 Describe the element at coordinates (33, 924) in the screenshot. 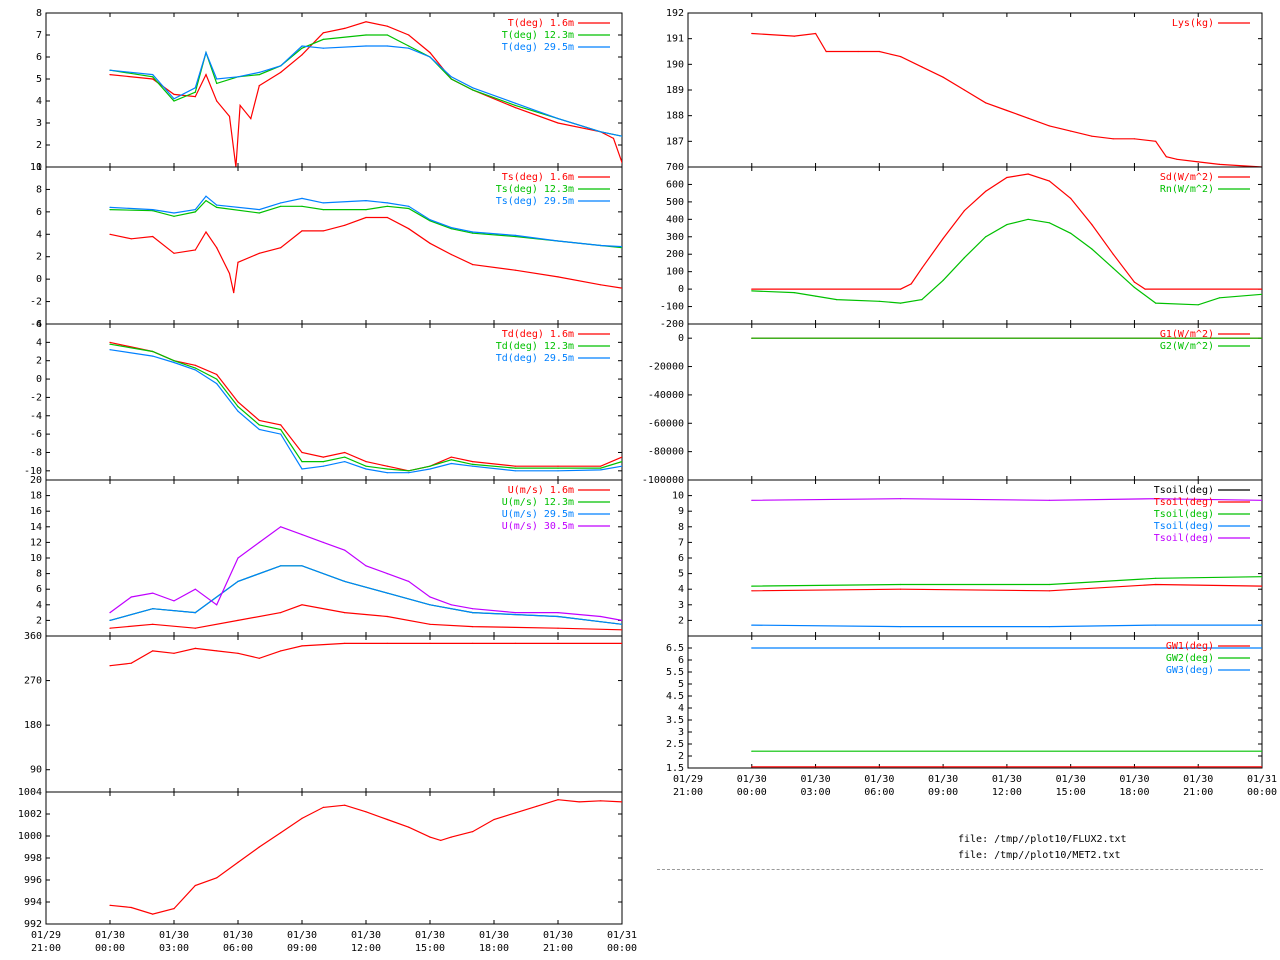

I see `y-tick-label: 992` at that location.